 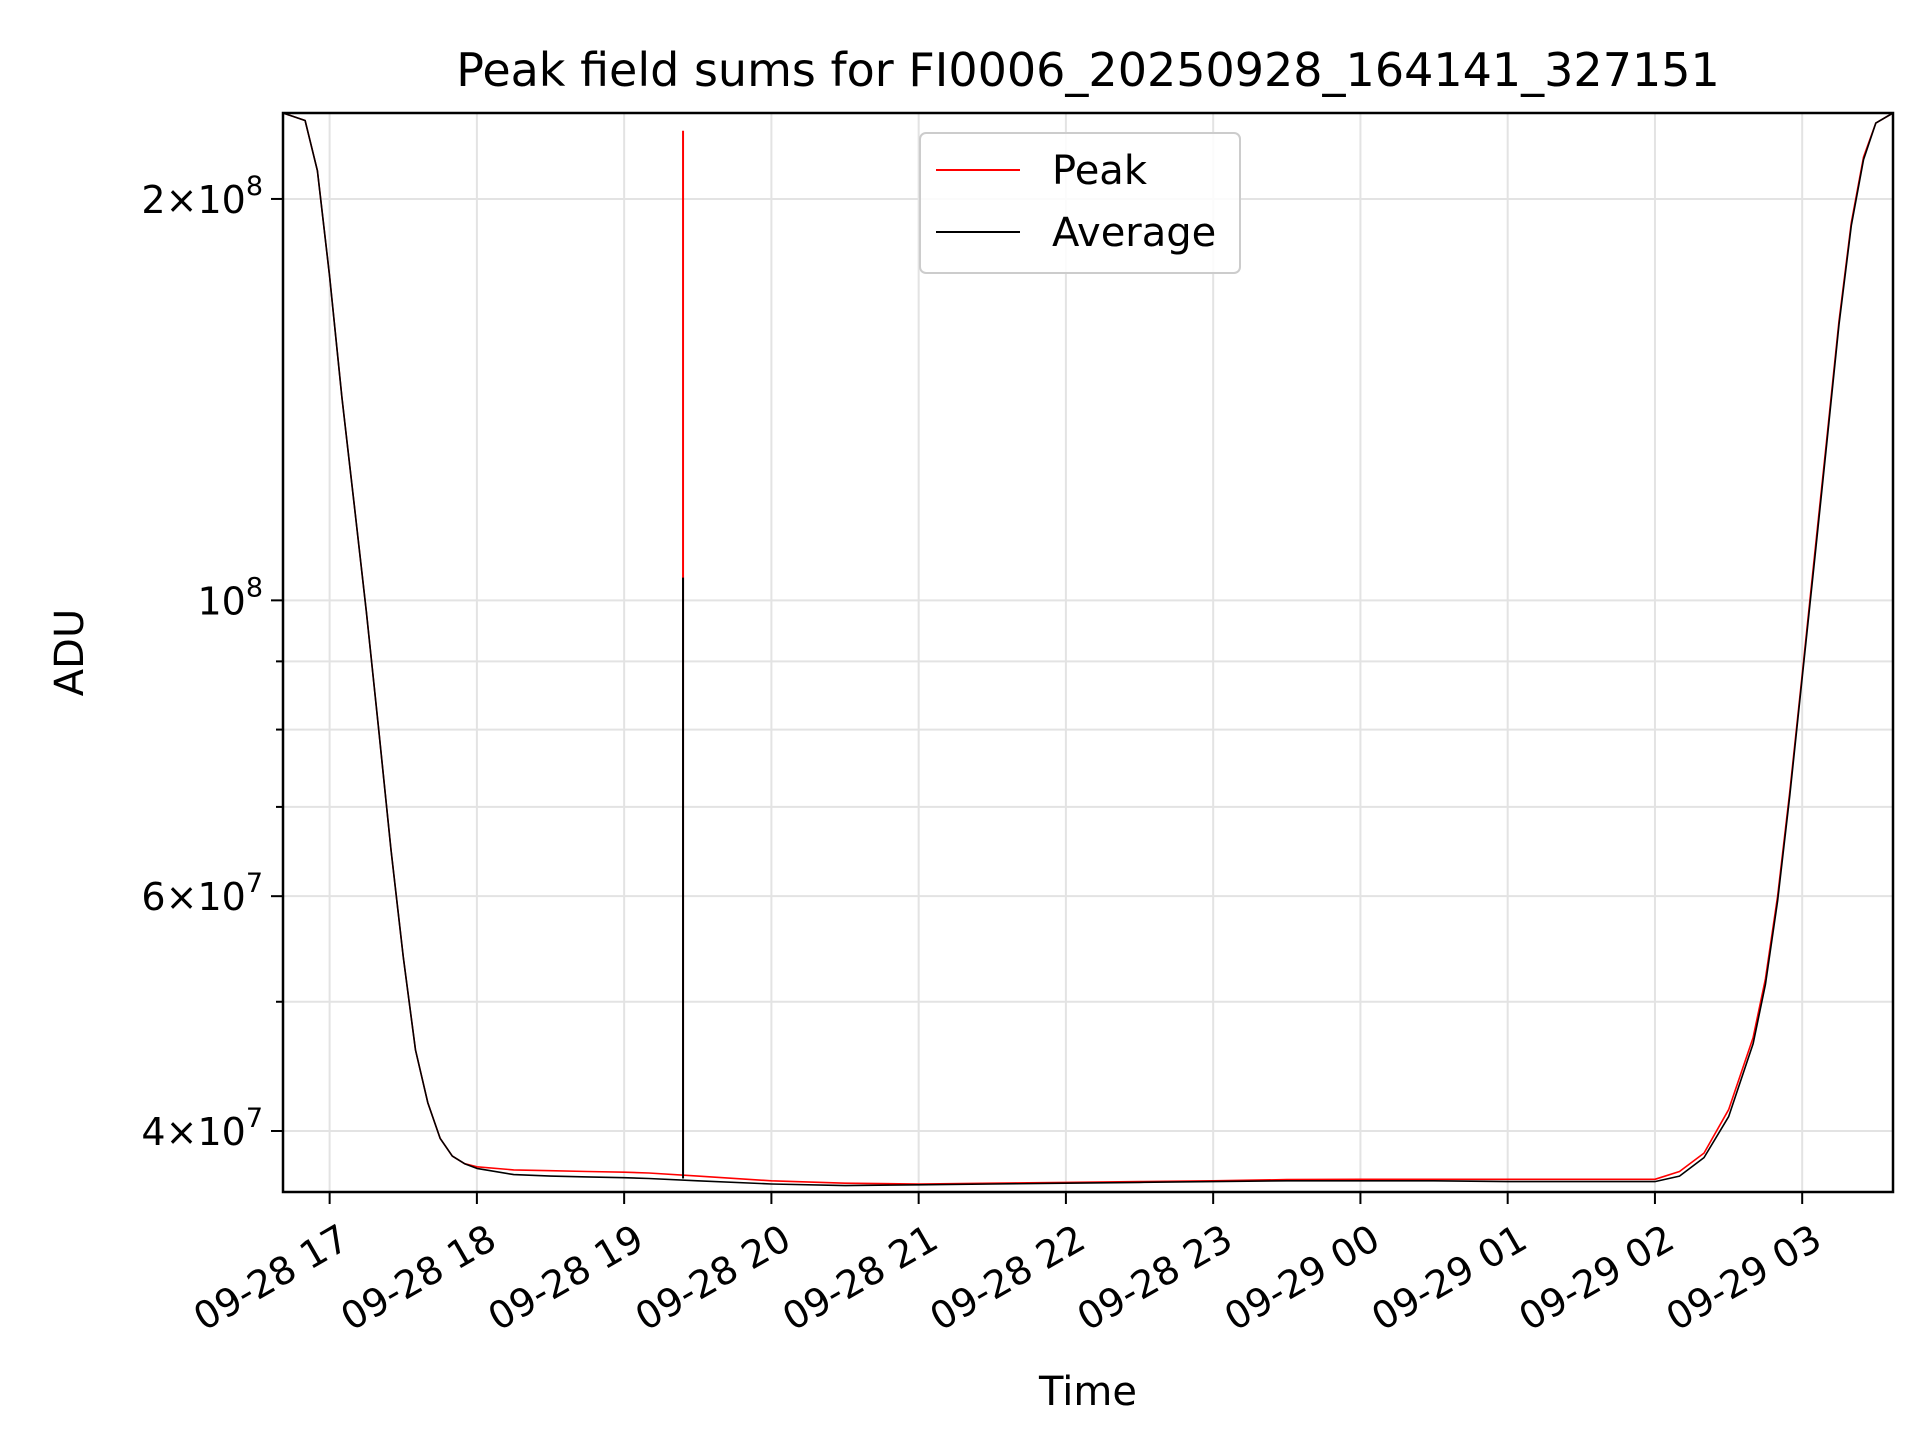 I want to click on y-tick-label: 2×10⁸, so click(x=202, y=196).